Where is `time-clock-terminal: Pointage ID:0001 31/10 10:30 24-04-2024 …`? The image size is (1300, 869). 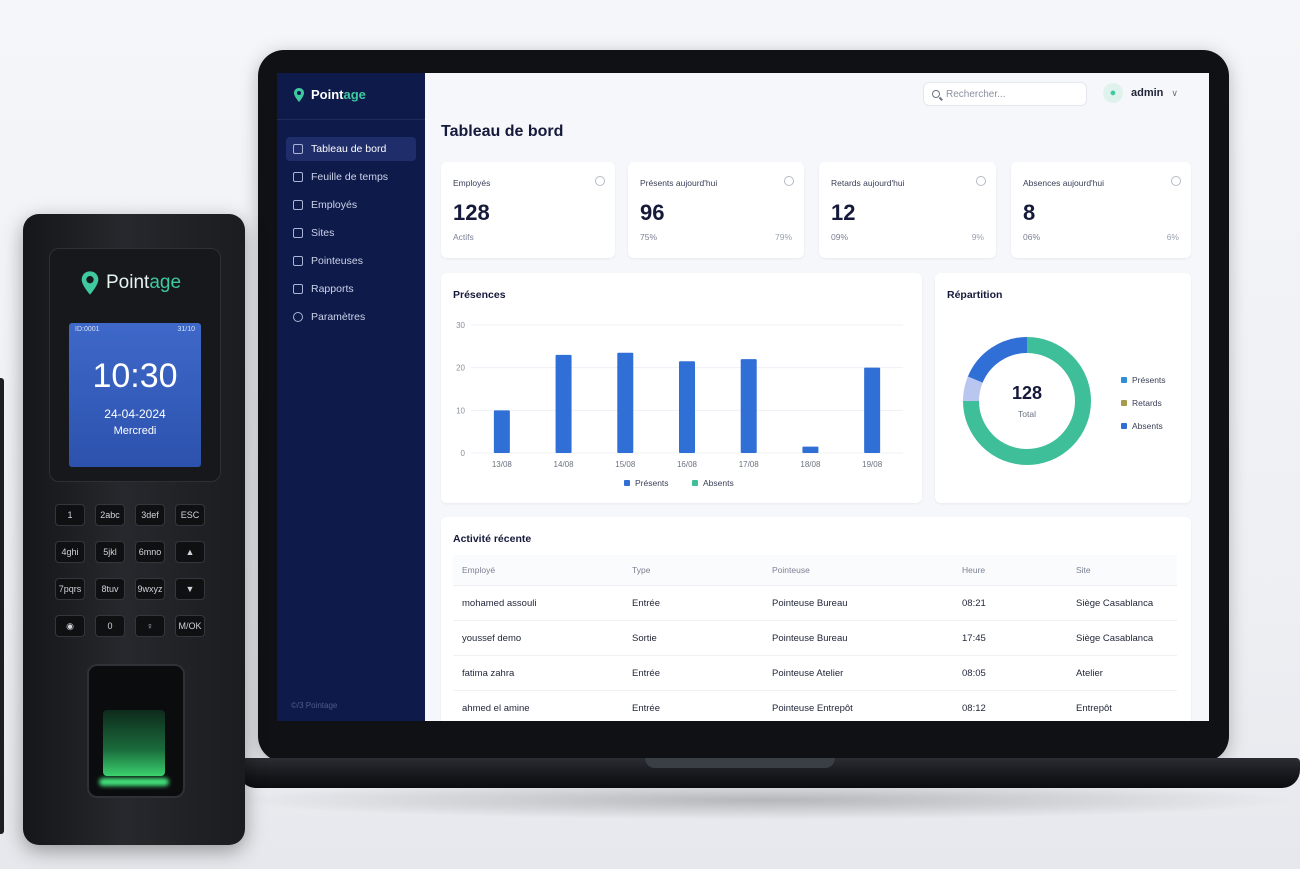
time-clock-terminal: Pointage ID:0001 31/10 10:30 24-04-2024 … is located at coordinates (134, 529).